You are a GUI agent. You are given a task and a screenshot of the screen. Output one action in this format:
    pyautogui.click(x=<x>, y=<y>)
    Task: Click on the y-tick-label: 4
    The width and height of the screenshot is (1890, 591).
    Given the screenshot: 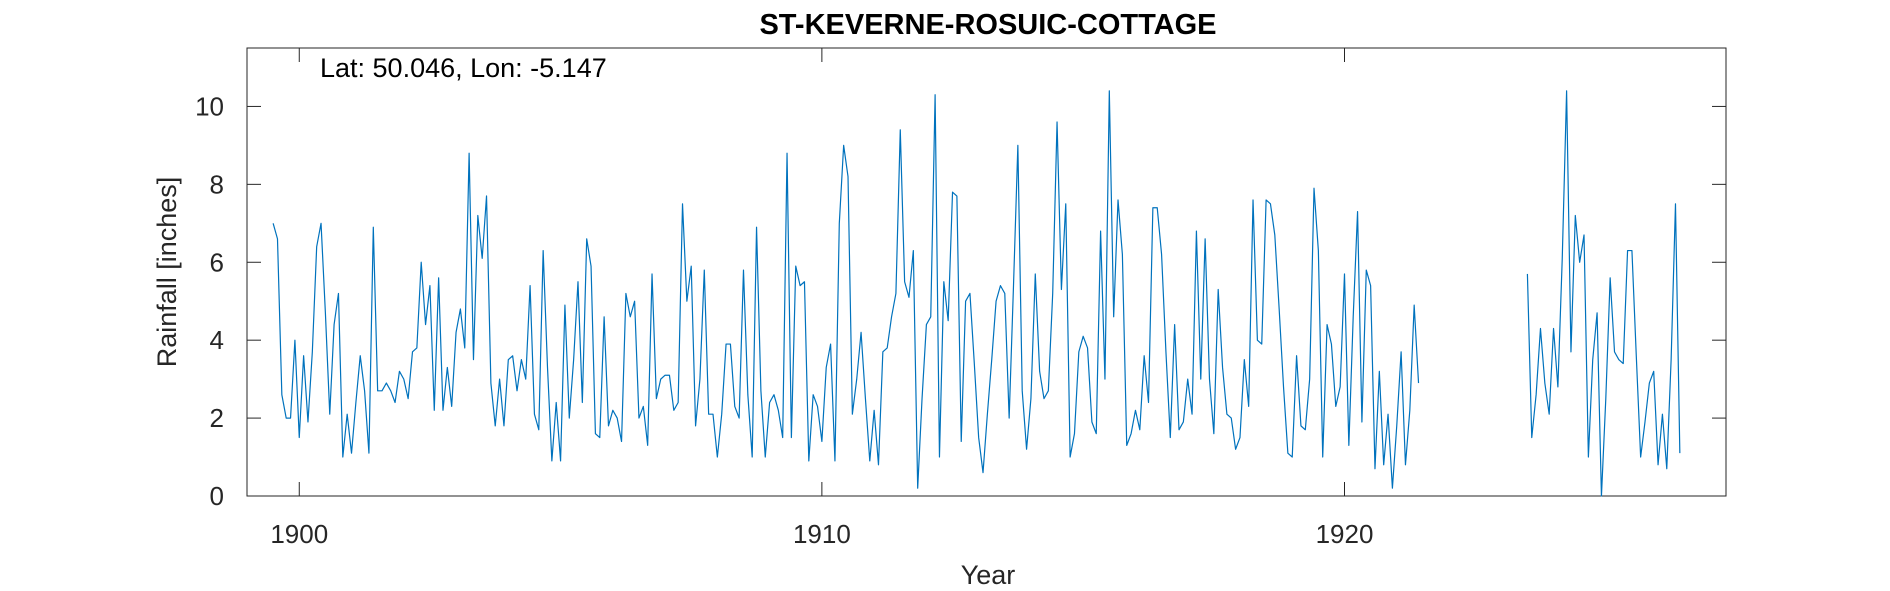 What is the action you would take?
    pyautogui.click(x=217, y=340)
    